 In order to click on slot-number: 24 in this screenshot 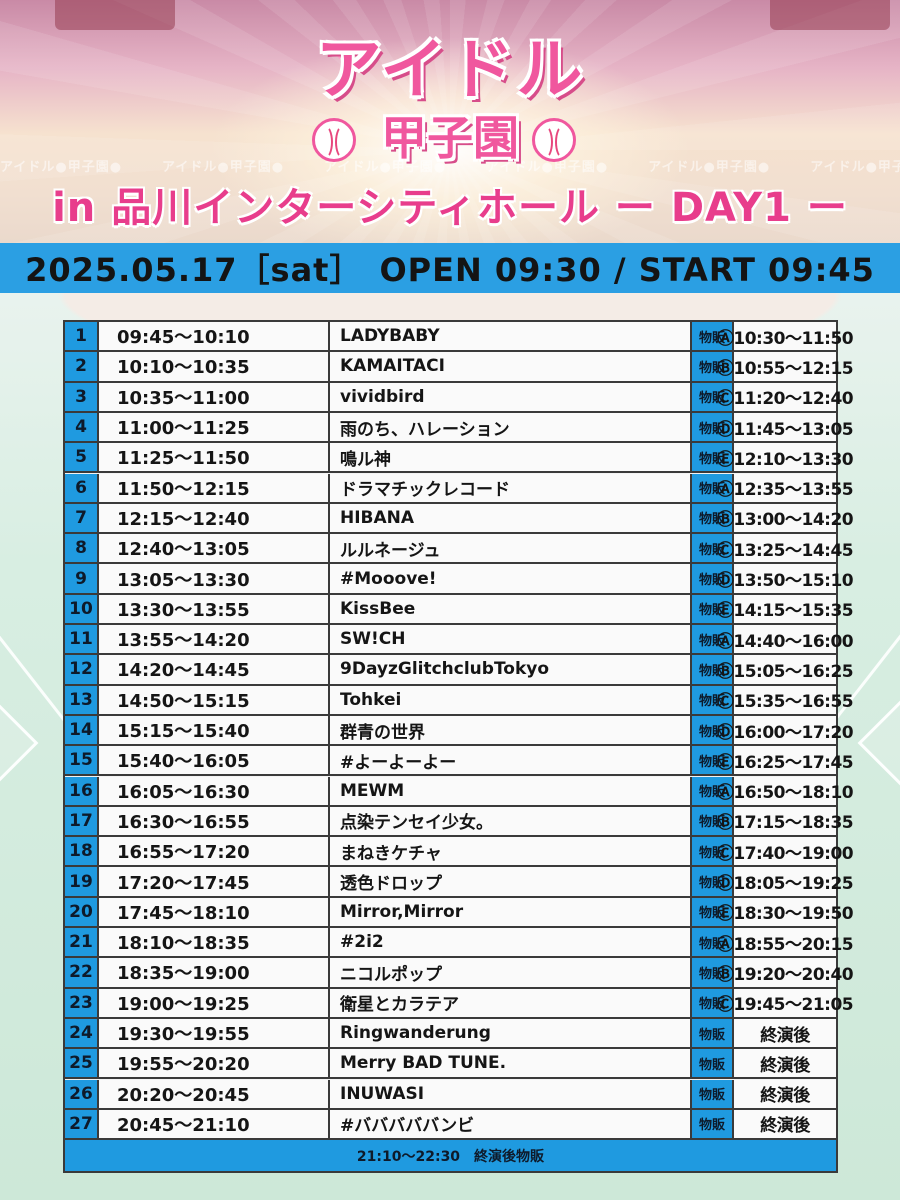, I will do `click(82, 1033)`.